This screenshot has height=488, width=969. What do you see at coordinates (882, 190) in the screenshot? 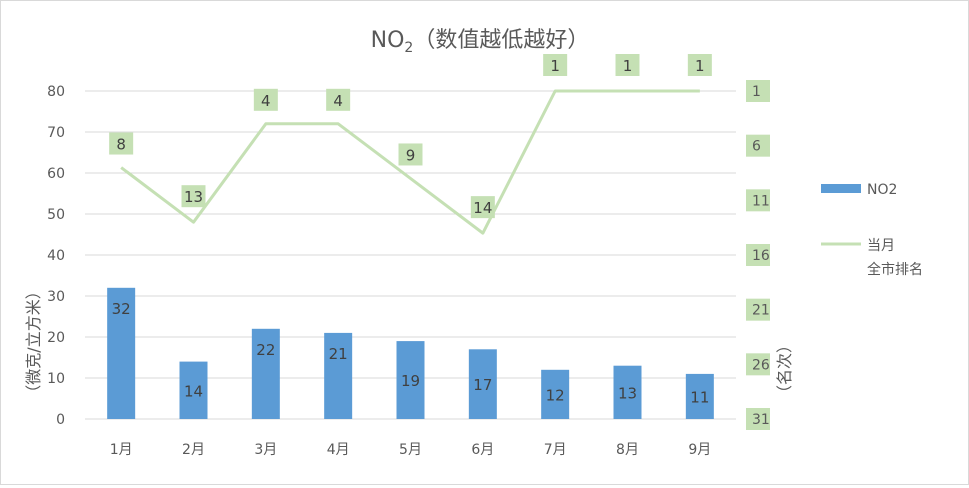
I see `legend-label-no2: NO2` at bounding box center [882, 190].